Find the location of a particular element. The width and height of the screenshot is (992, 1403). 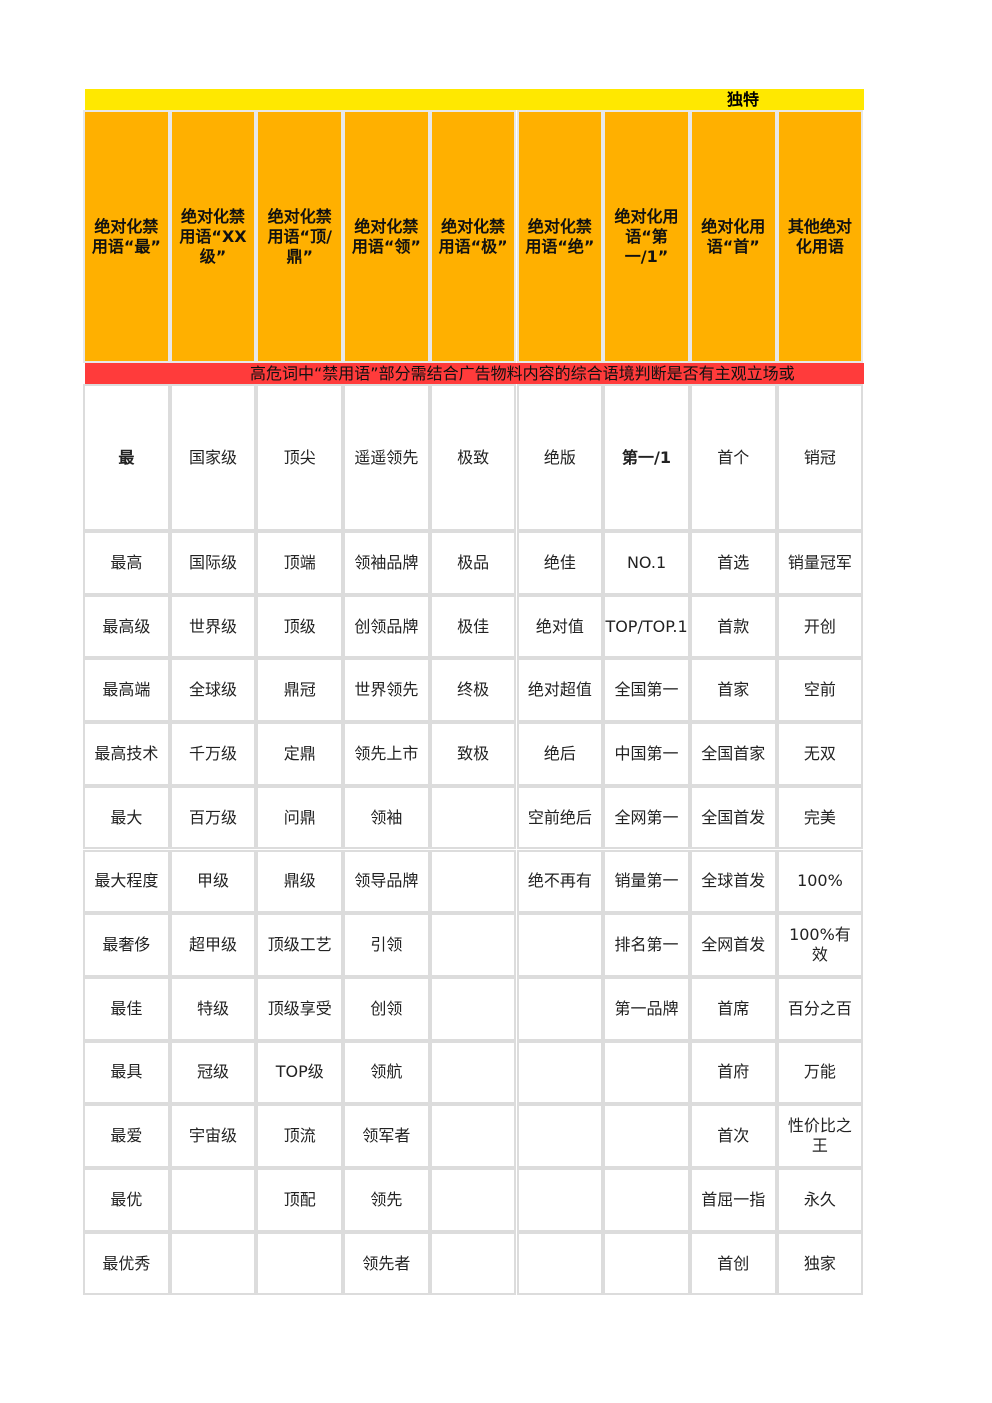

table-cell: 冠级 is located at coordinates (213, 1072).